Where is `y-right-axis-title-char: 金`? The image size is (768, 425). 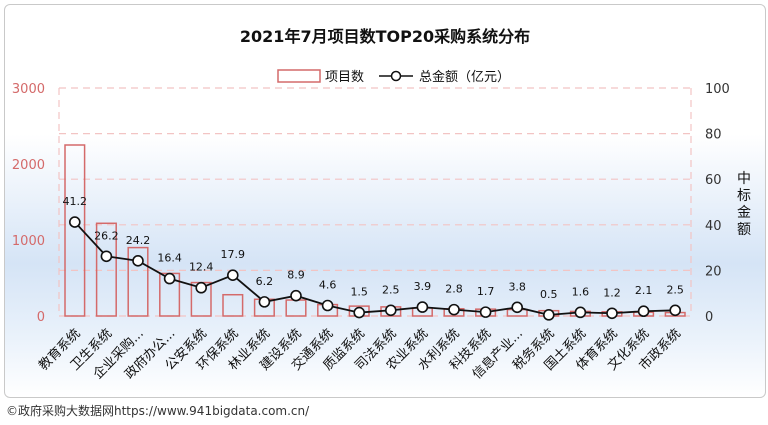
y-right-axis-title-char: 金 is located at coordinates (744, 213).